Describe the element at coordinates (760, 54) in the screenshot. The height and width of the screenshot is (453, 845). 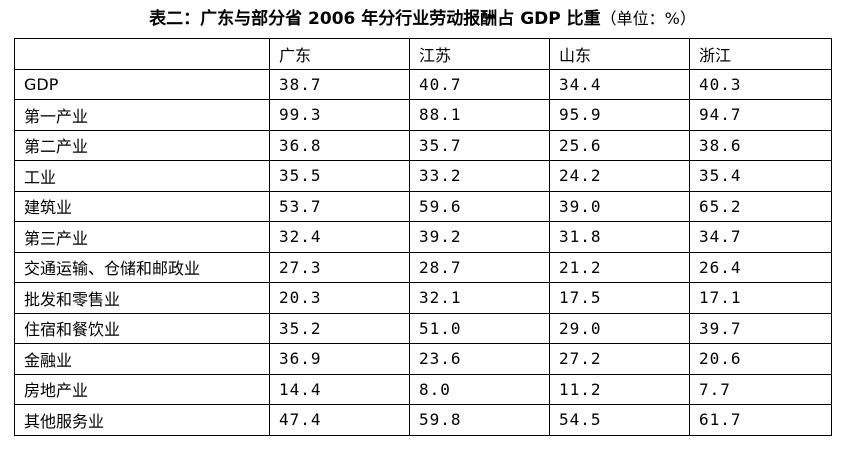
I see `header-cell-zhejiang: 浙江` at that location.